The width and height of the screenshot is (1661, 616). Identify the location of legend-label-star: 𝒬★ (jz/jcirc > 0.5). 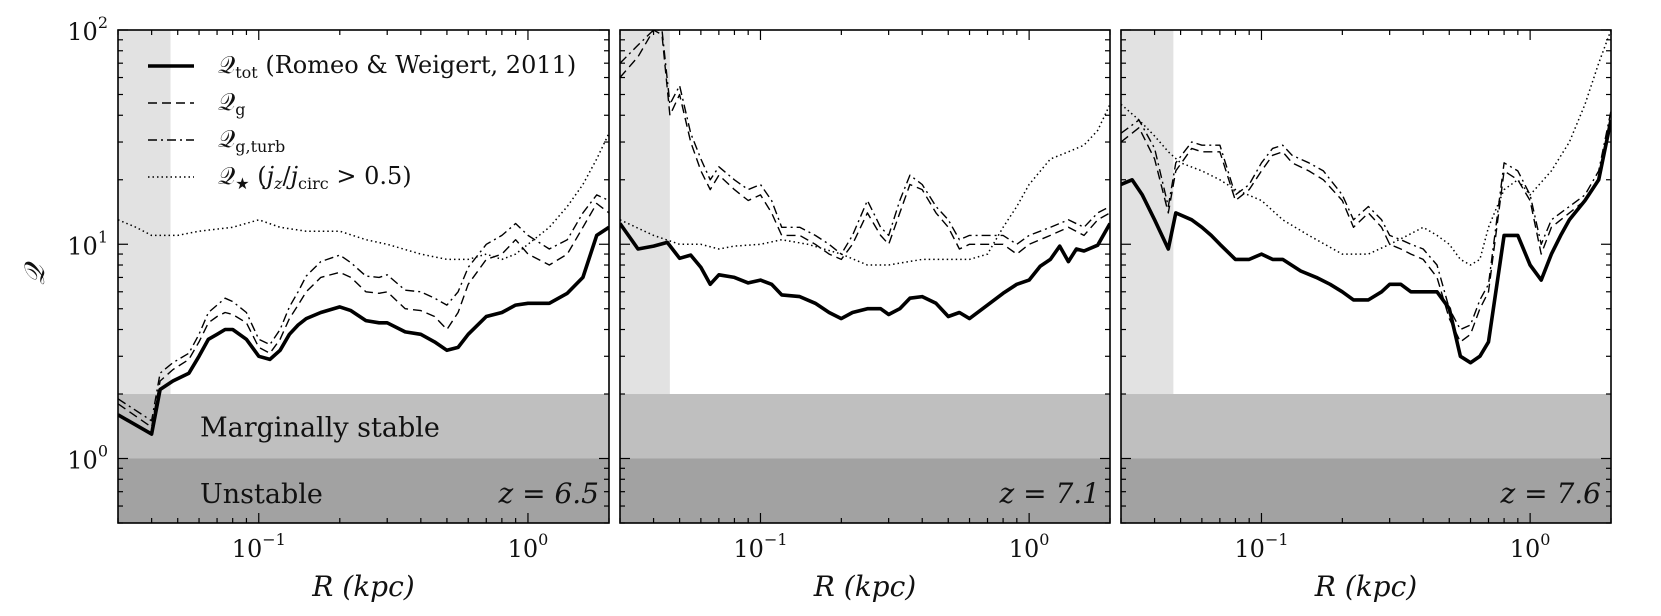
(315, 177).